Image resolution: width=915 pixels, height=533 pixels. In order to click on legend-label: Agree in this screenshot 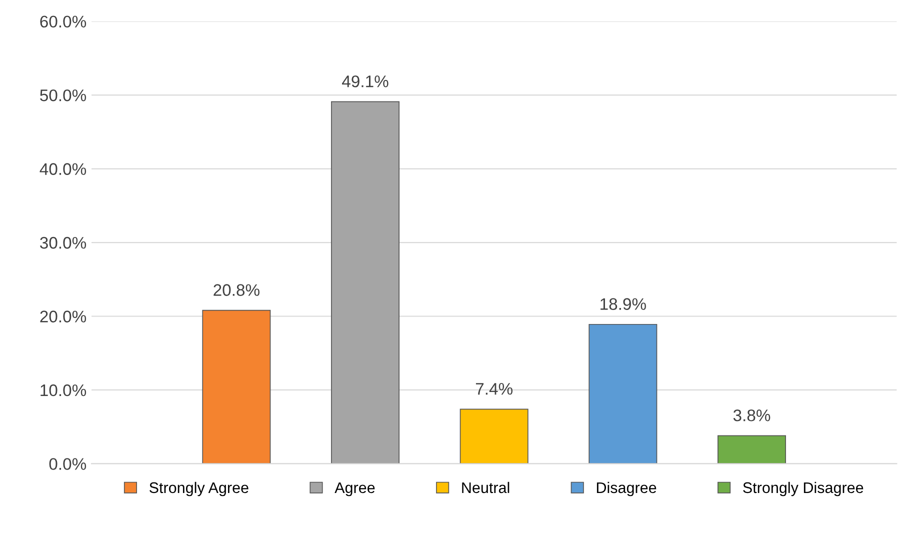, I will do `click(354, 489)`.